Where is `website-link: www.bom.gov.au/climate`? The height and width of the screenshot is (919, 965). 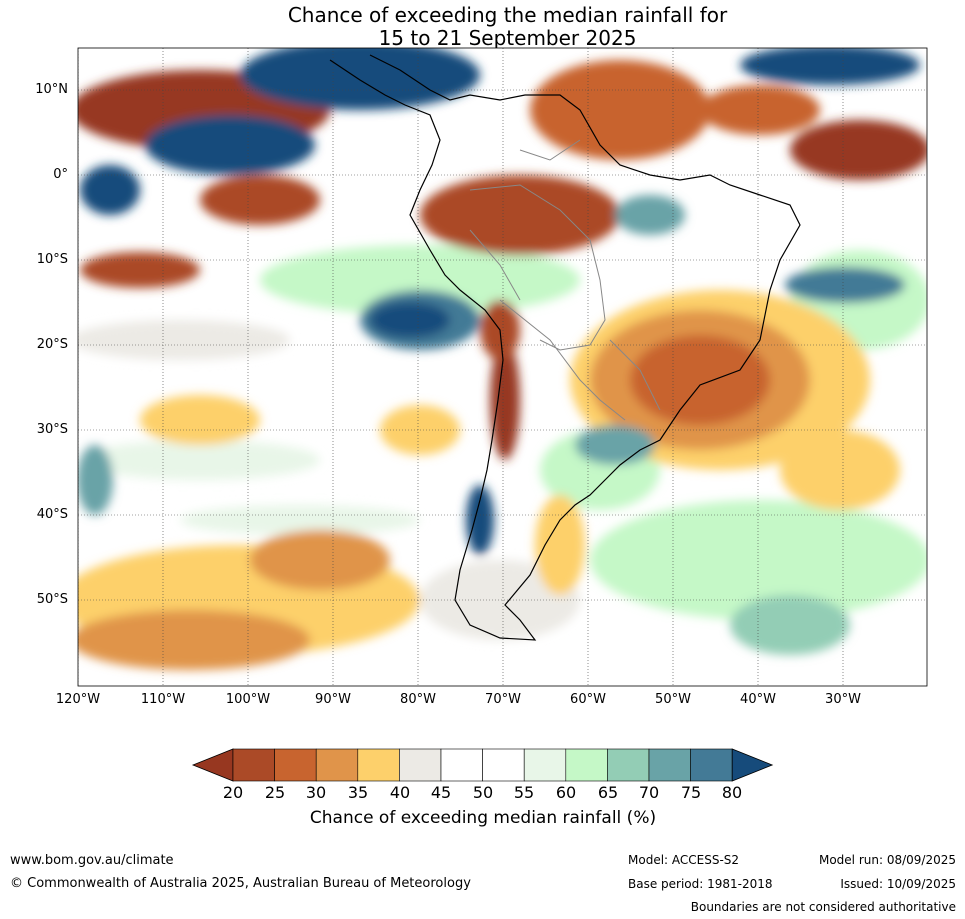 website-link: www.bom.gov.au/climate is located at coordinates (92, 860).